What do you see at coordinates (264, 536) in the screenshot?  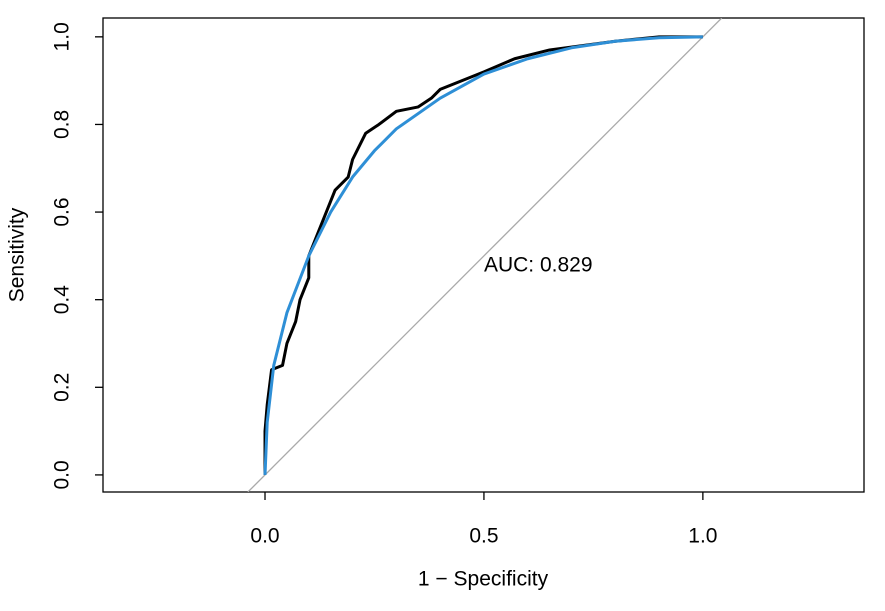 I see `x-tick-label: 0.0` at bounding box center [264, 536].